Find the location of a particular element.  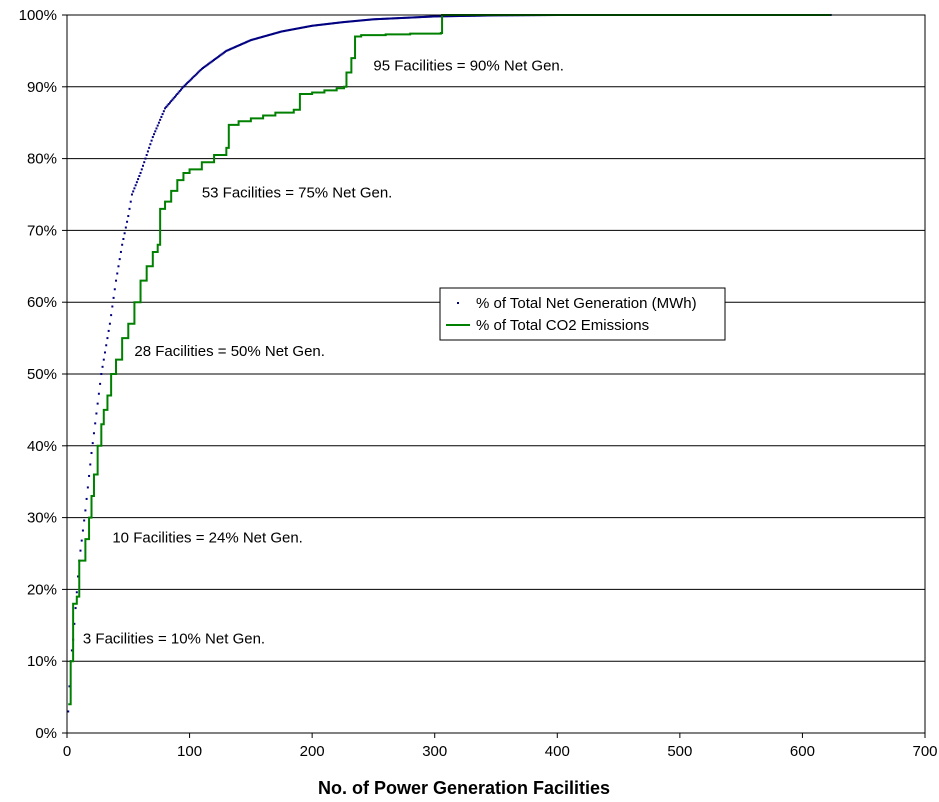

x-tick-label: 700 is located at coordinates (924, 751).